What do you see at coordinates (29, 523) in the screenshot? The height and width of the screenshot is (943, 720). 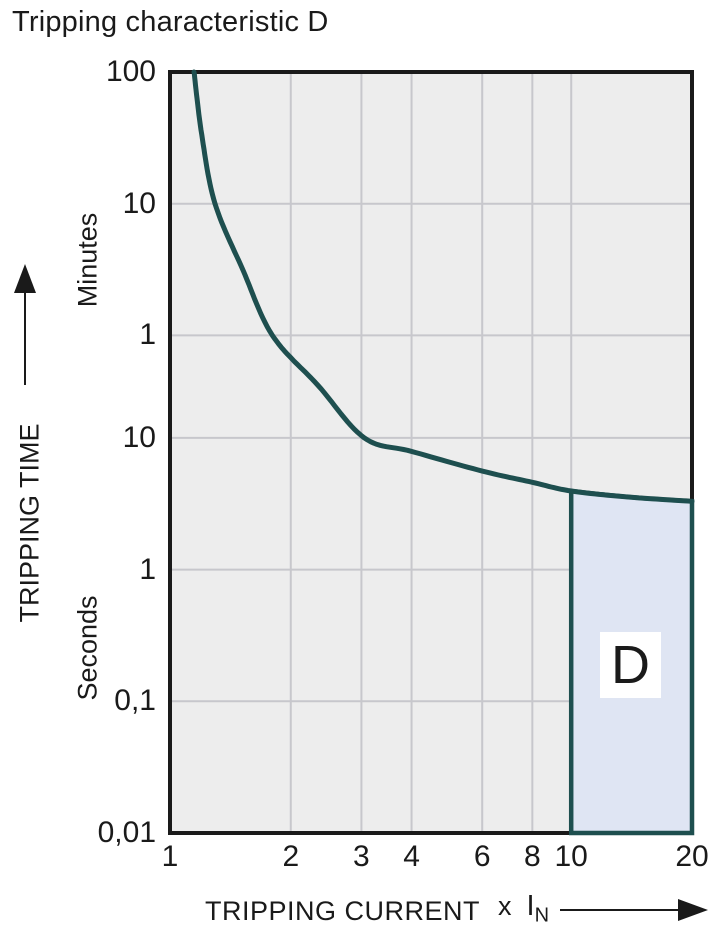 I see `y-axis-title: TRIPPING TIME` at bounding box center [29, 523].